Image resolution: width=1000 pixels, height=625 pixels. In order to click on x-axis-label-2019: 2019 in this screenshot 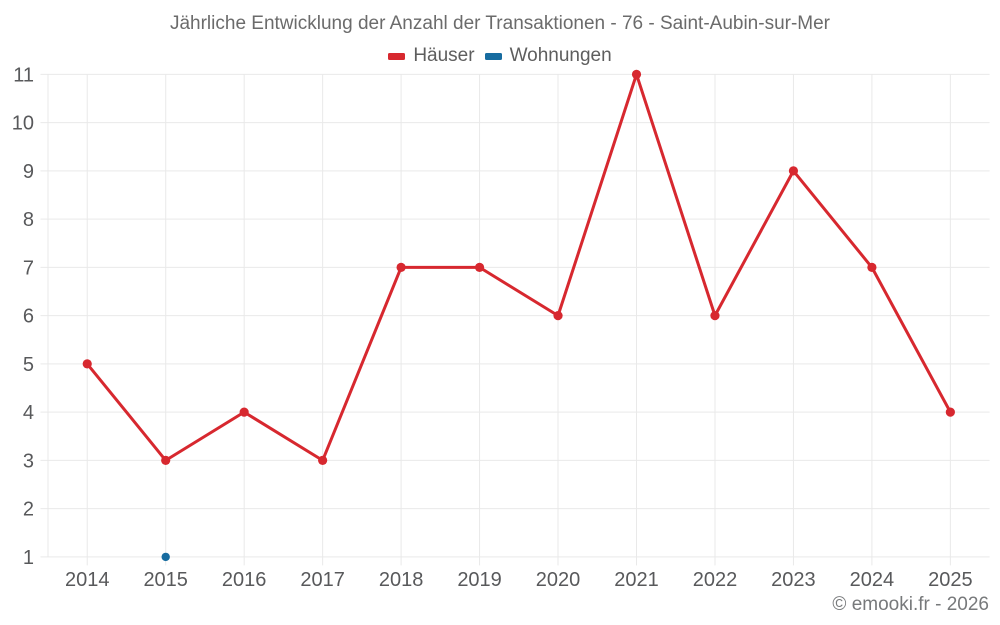, I will do `click(479, 580)`.